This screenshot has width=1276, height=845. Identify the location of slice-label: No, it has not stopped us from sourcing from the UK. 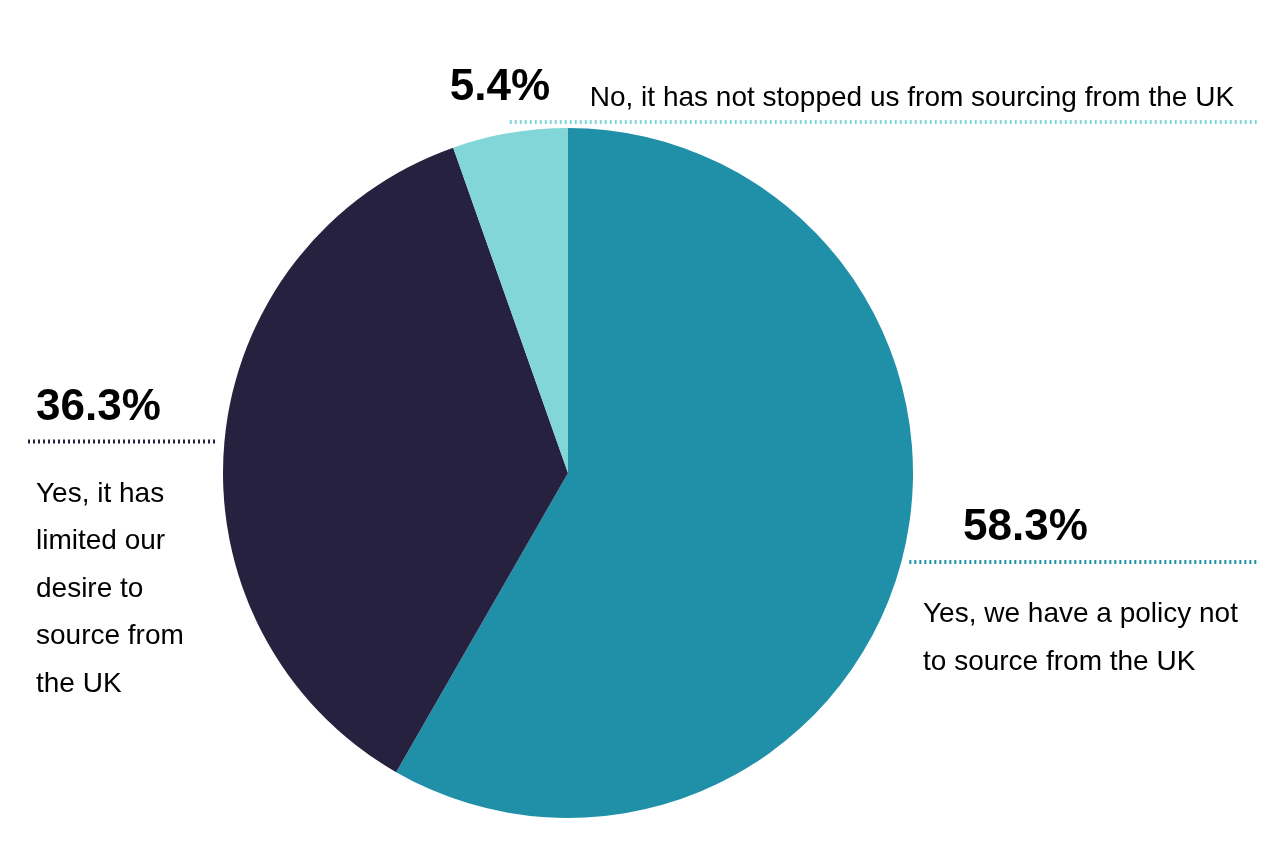
(912, 96).